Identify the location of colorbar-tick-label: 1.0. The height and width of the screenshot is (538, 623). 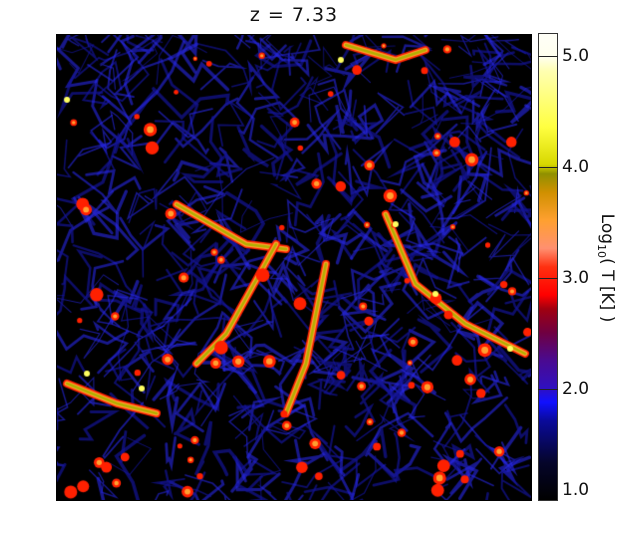
(576, 490).